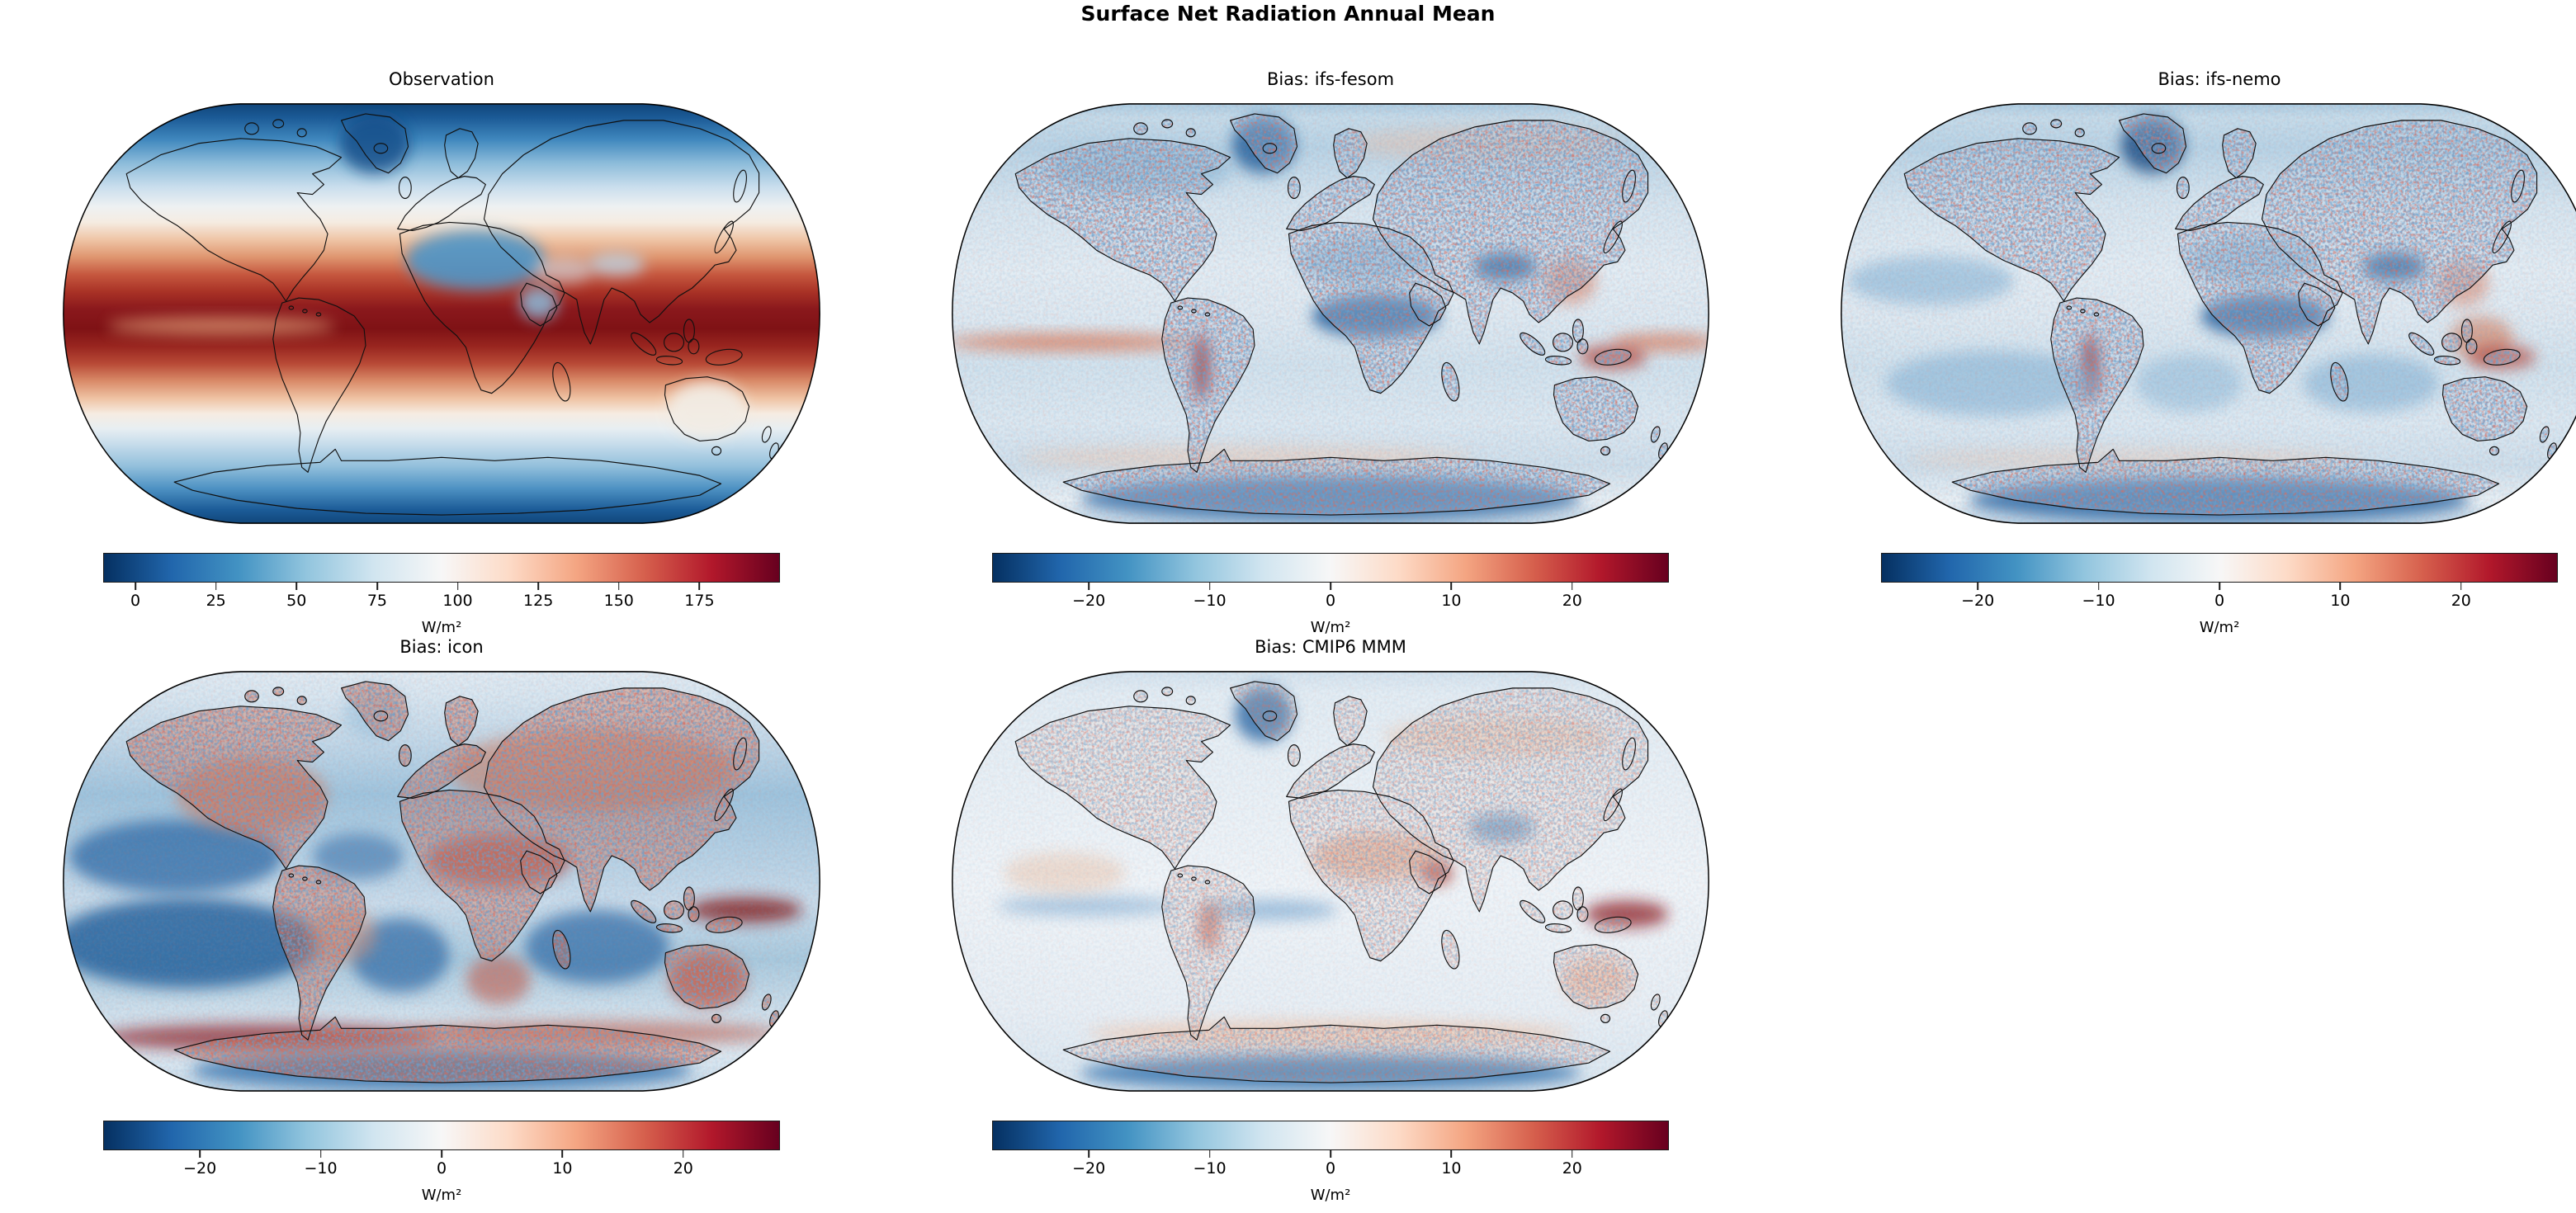  What do you see at coordinates (1288, 14) in the screenshot?
I see `figure-title: Surface Net Radiation Annual Mean` at bounding box center [1288, 14].